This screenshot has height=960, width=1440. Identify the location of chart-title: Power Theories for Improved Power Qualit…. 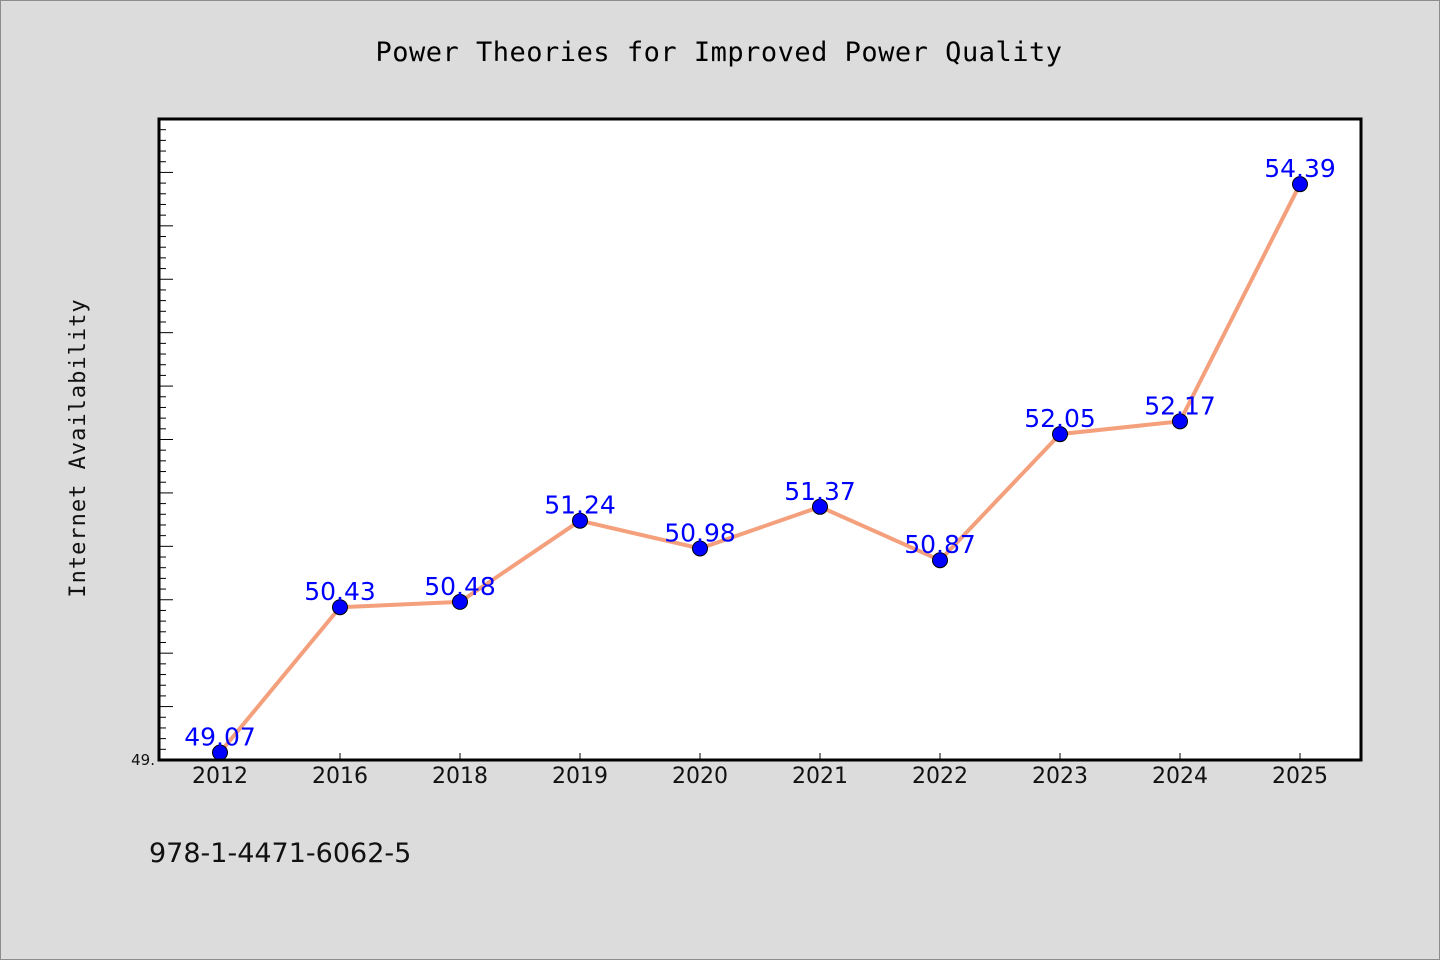
(719, 52).